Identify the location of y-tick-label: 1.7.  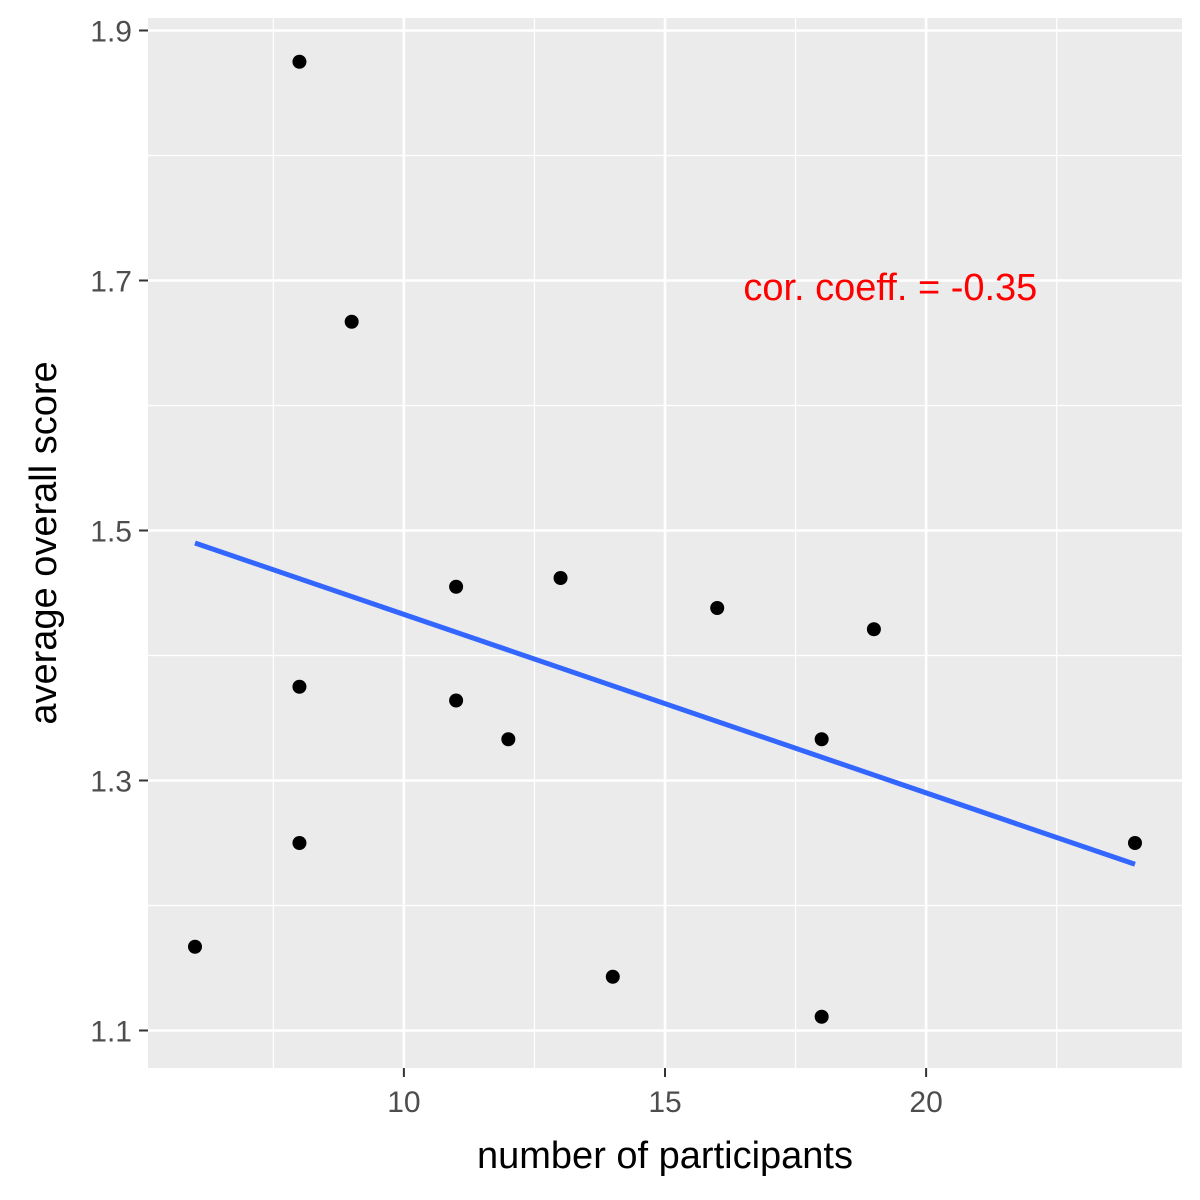
(111, 282).